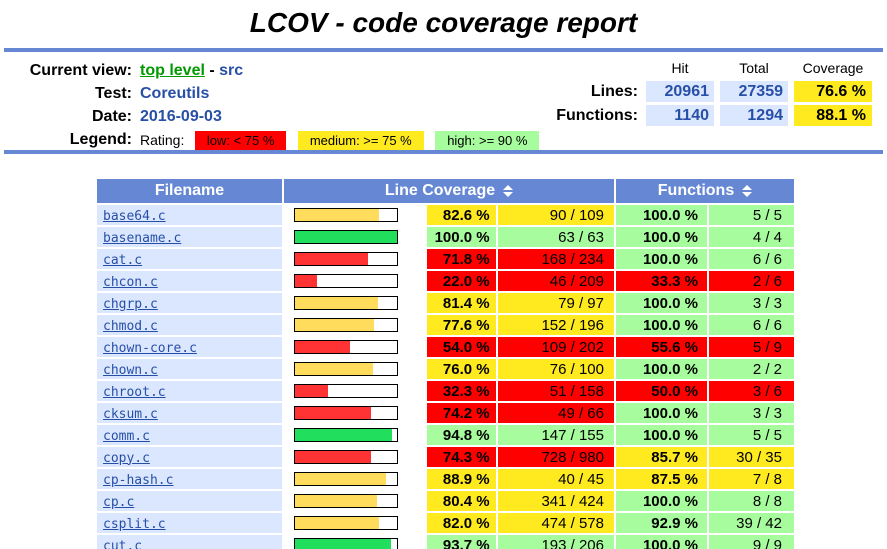 This screenshot has width=887, height=549. Describe the element at coordinates (130, 370) in the screenshot. I see `file-link: chown.c` at that location.